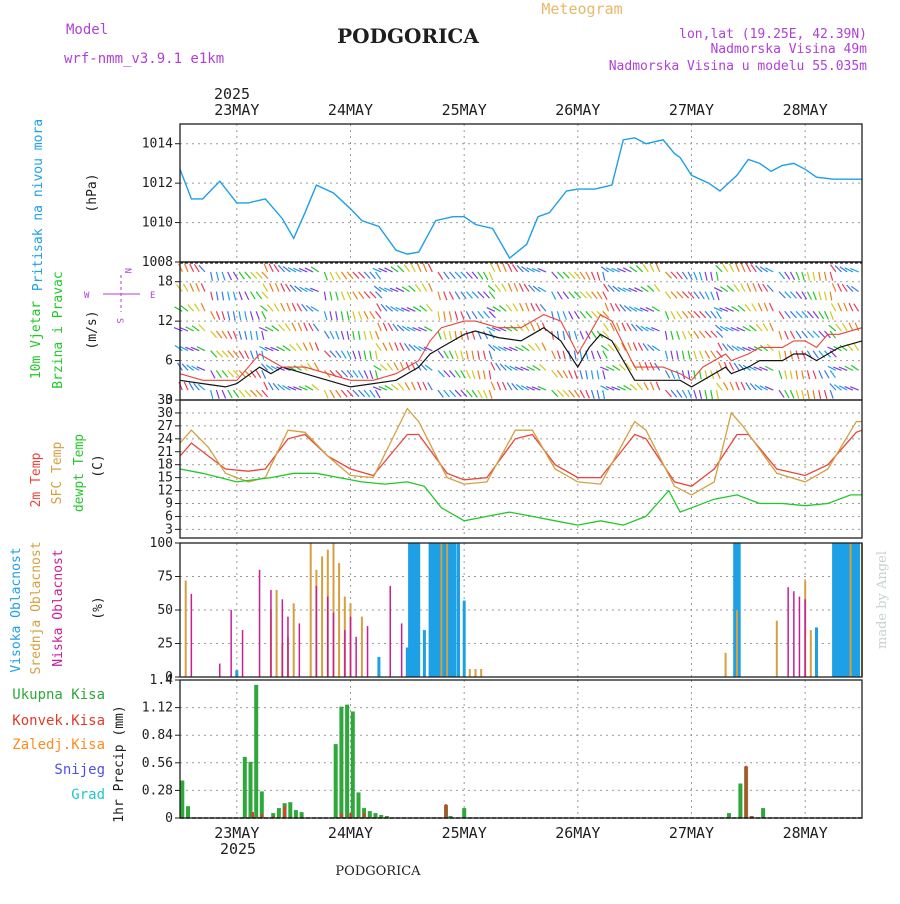  What do you see at coordinates (157, 223) in the screenshot?
I see `pressure-ytick-label: 1010` at bounding box center [157, 223].